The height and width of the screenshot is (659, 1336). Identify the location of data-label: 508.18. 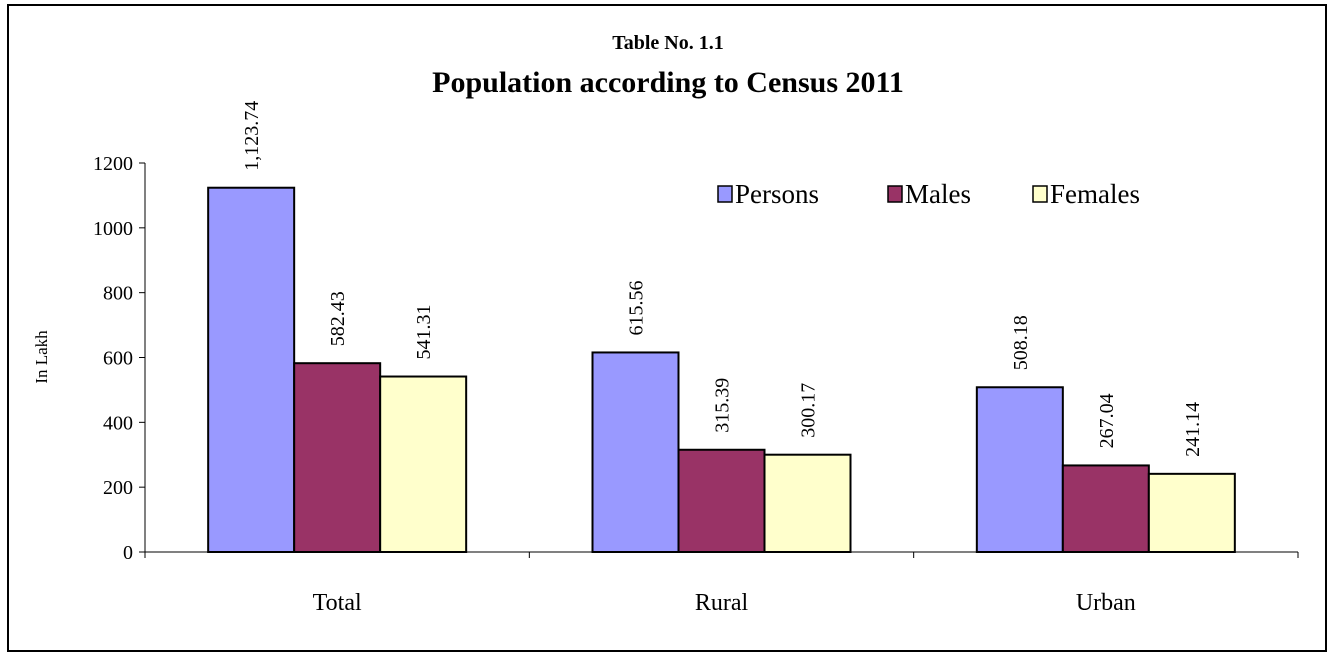
(1021, 342).